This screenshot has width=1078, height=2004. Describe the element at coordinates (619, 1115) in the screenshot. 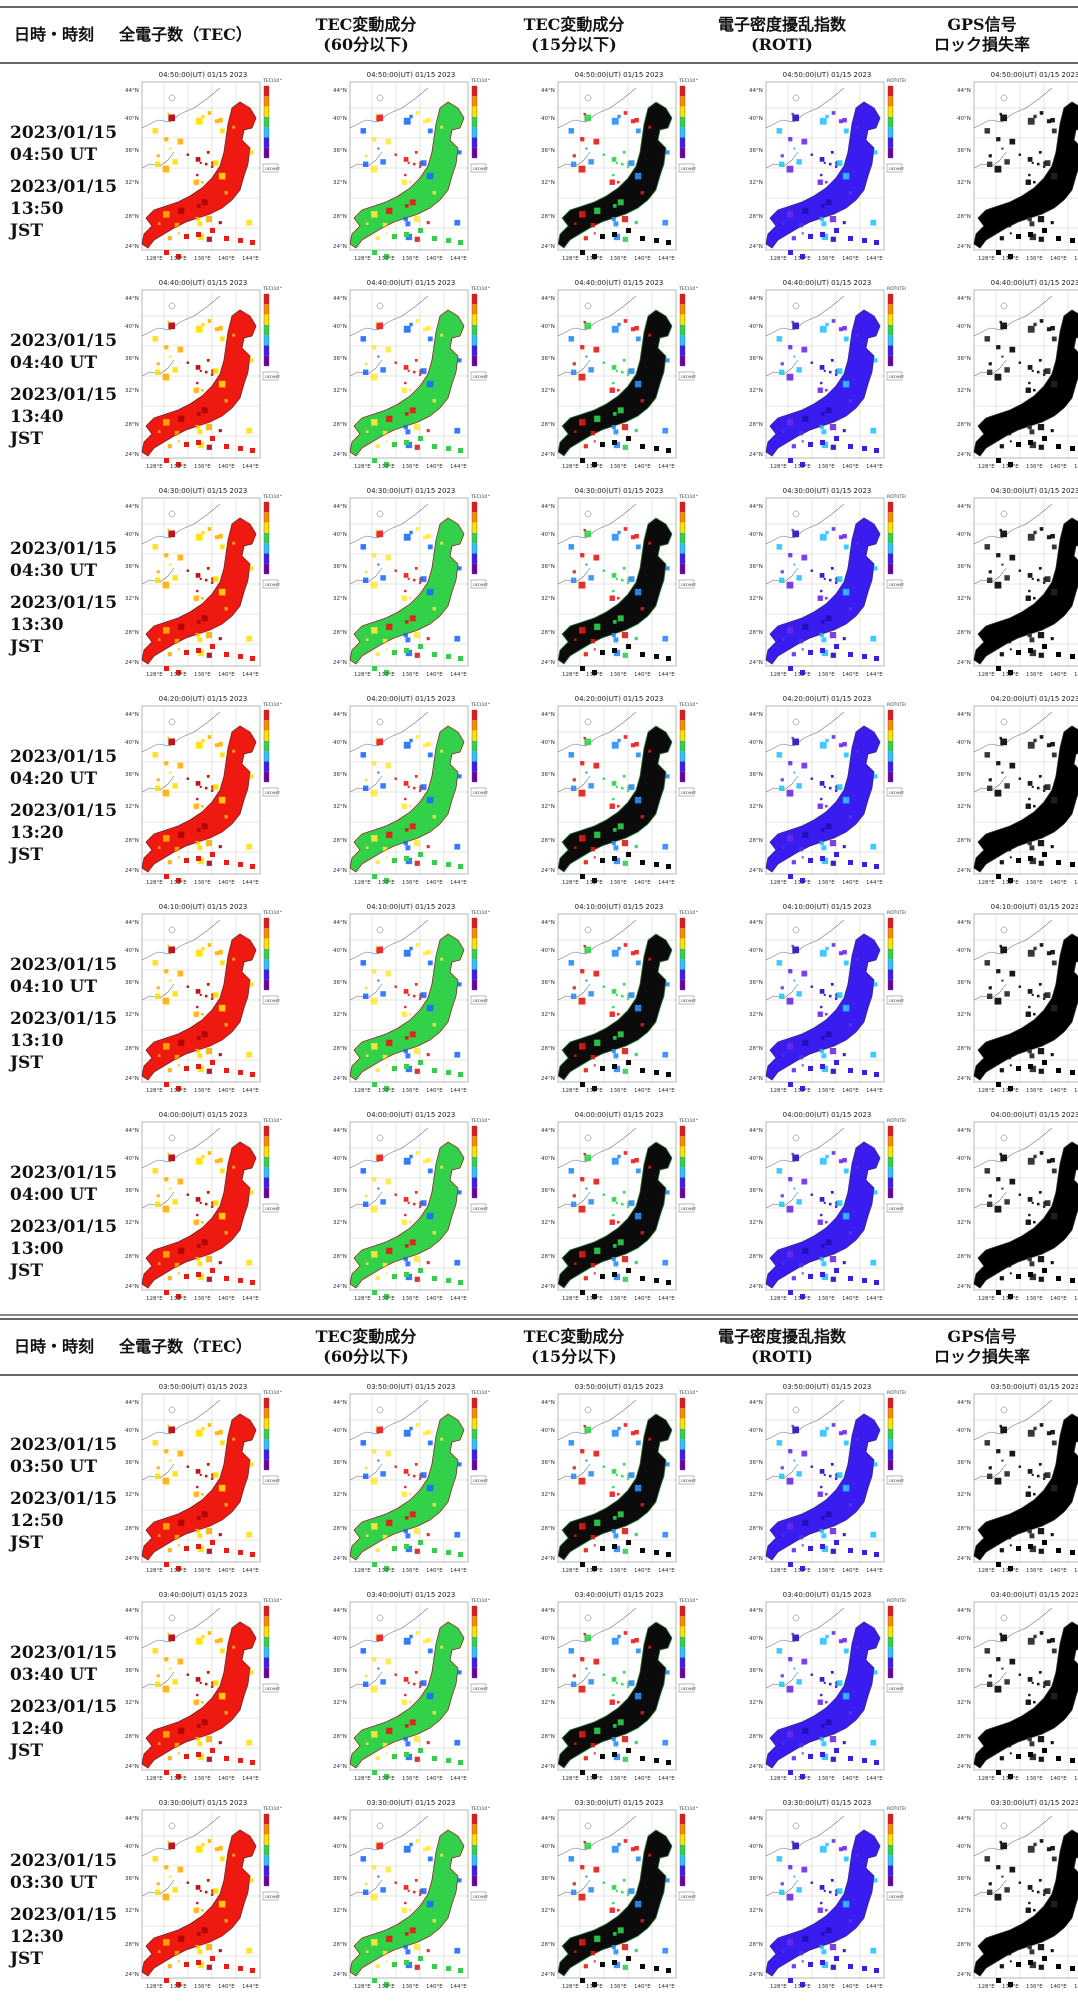

I see `map-title: 04:00:00(UT) 01/15 2023` at that location.